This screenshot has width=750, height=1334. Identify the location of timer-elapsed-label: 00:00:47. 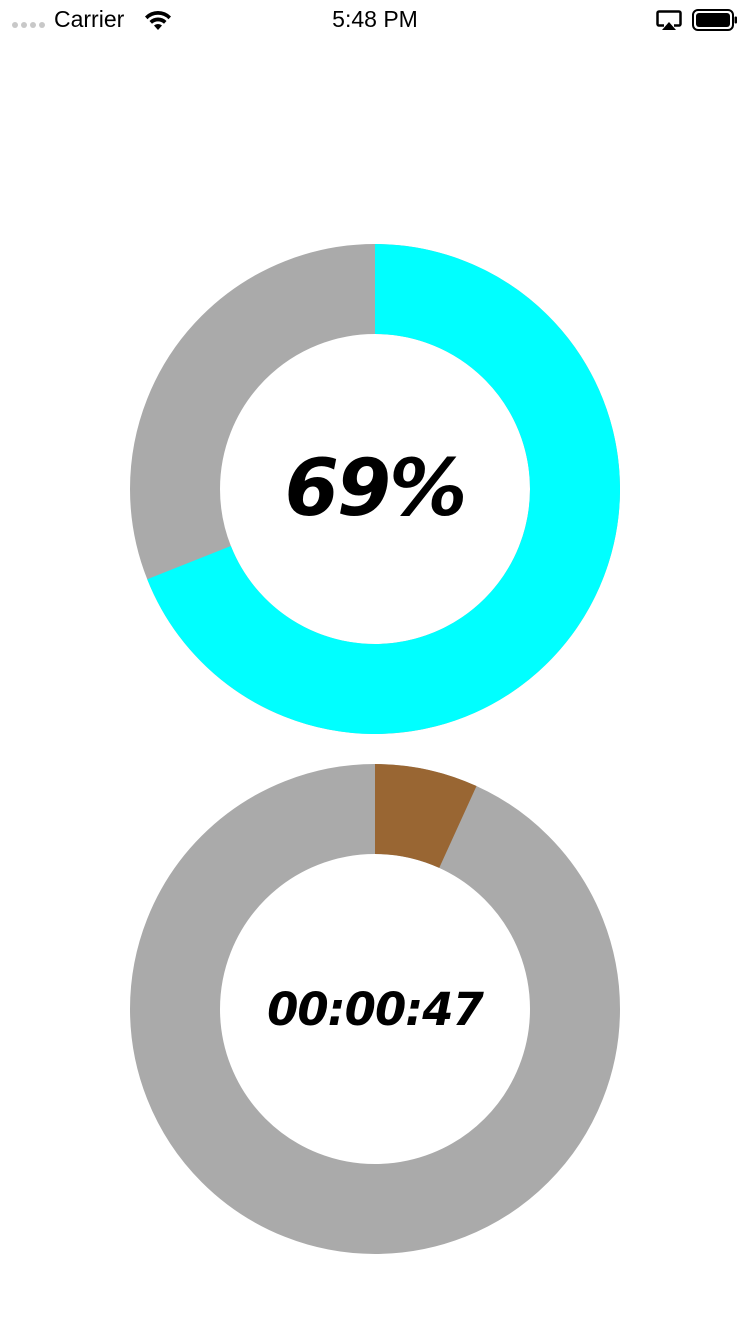
(375, 1009).